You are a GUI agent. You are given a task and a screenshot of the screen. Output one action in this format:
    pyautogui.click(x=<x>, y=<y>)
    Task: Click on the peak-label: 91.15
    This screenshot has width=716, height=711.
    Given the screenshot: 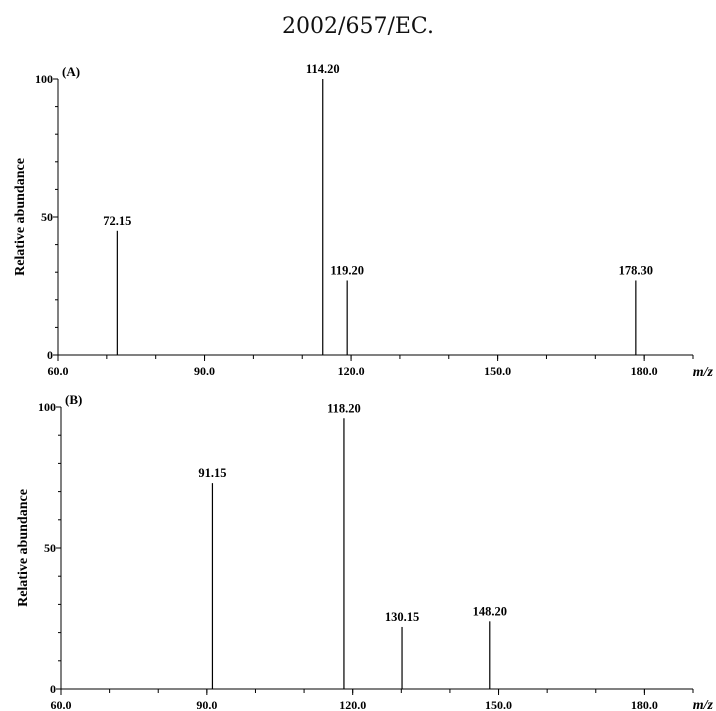 What is the action you would take?
    pyautogui.click(x=212, y=473)
    